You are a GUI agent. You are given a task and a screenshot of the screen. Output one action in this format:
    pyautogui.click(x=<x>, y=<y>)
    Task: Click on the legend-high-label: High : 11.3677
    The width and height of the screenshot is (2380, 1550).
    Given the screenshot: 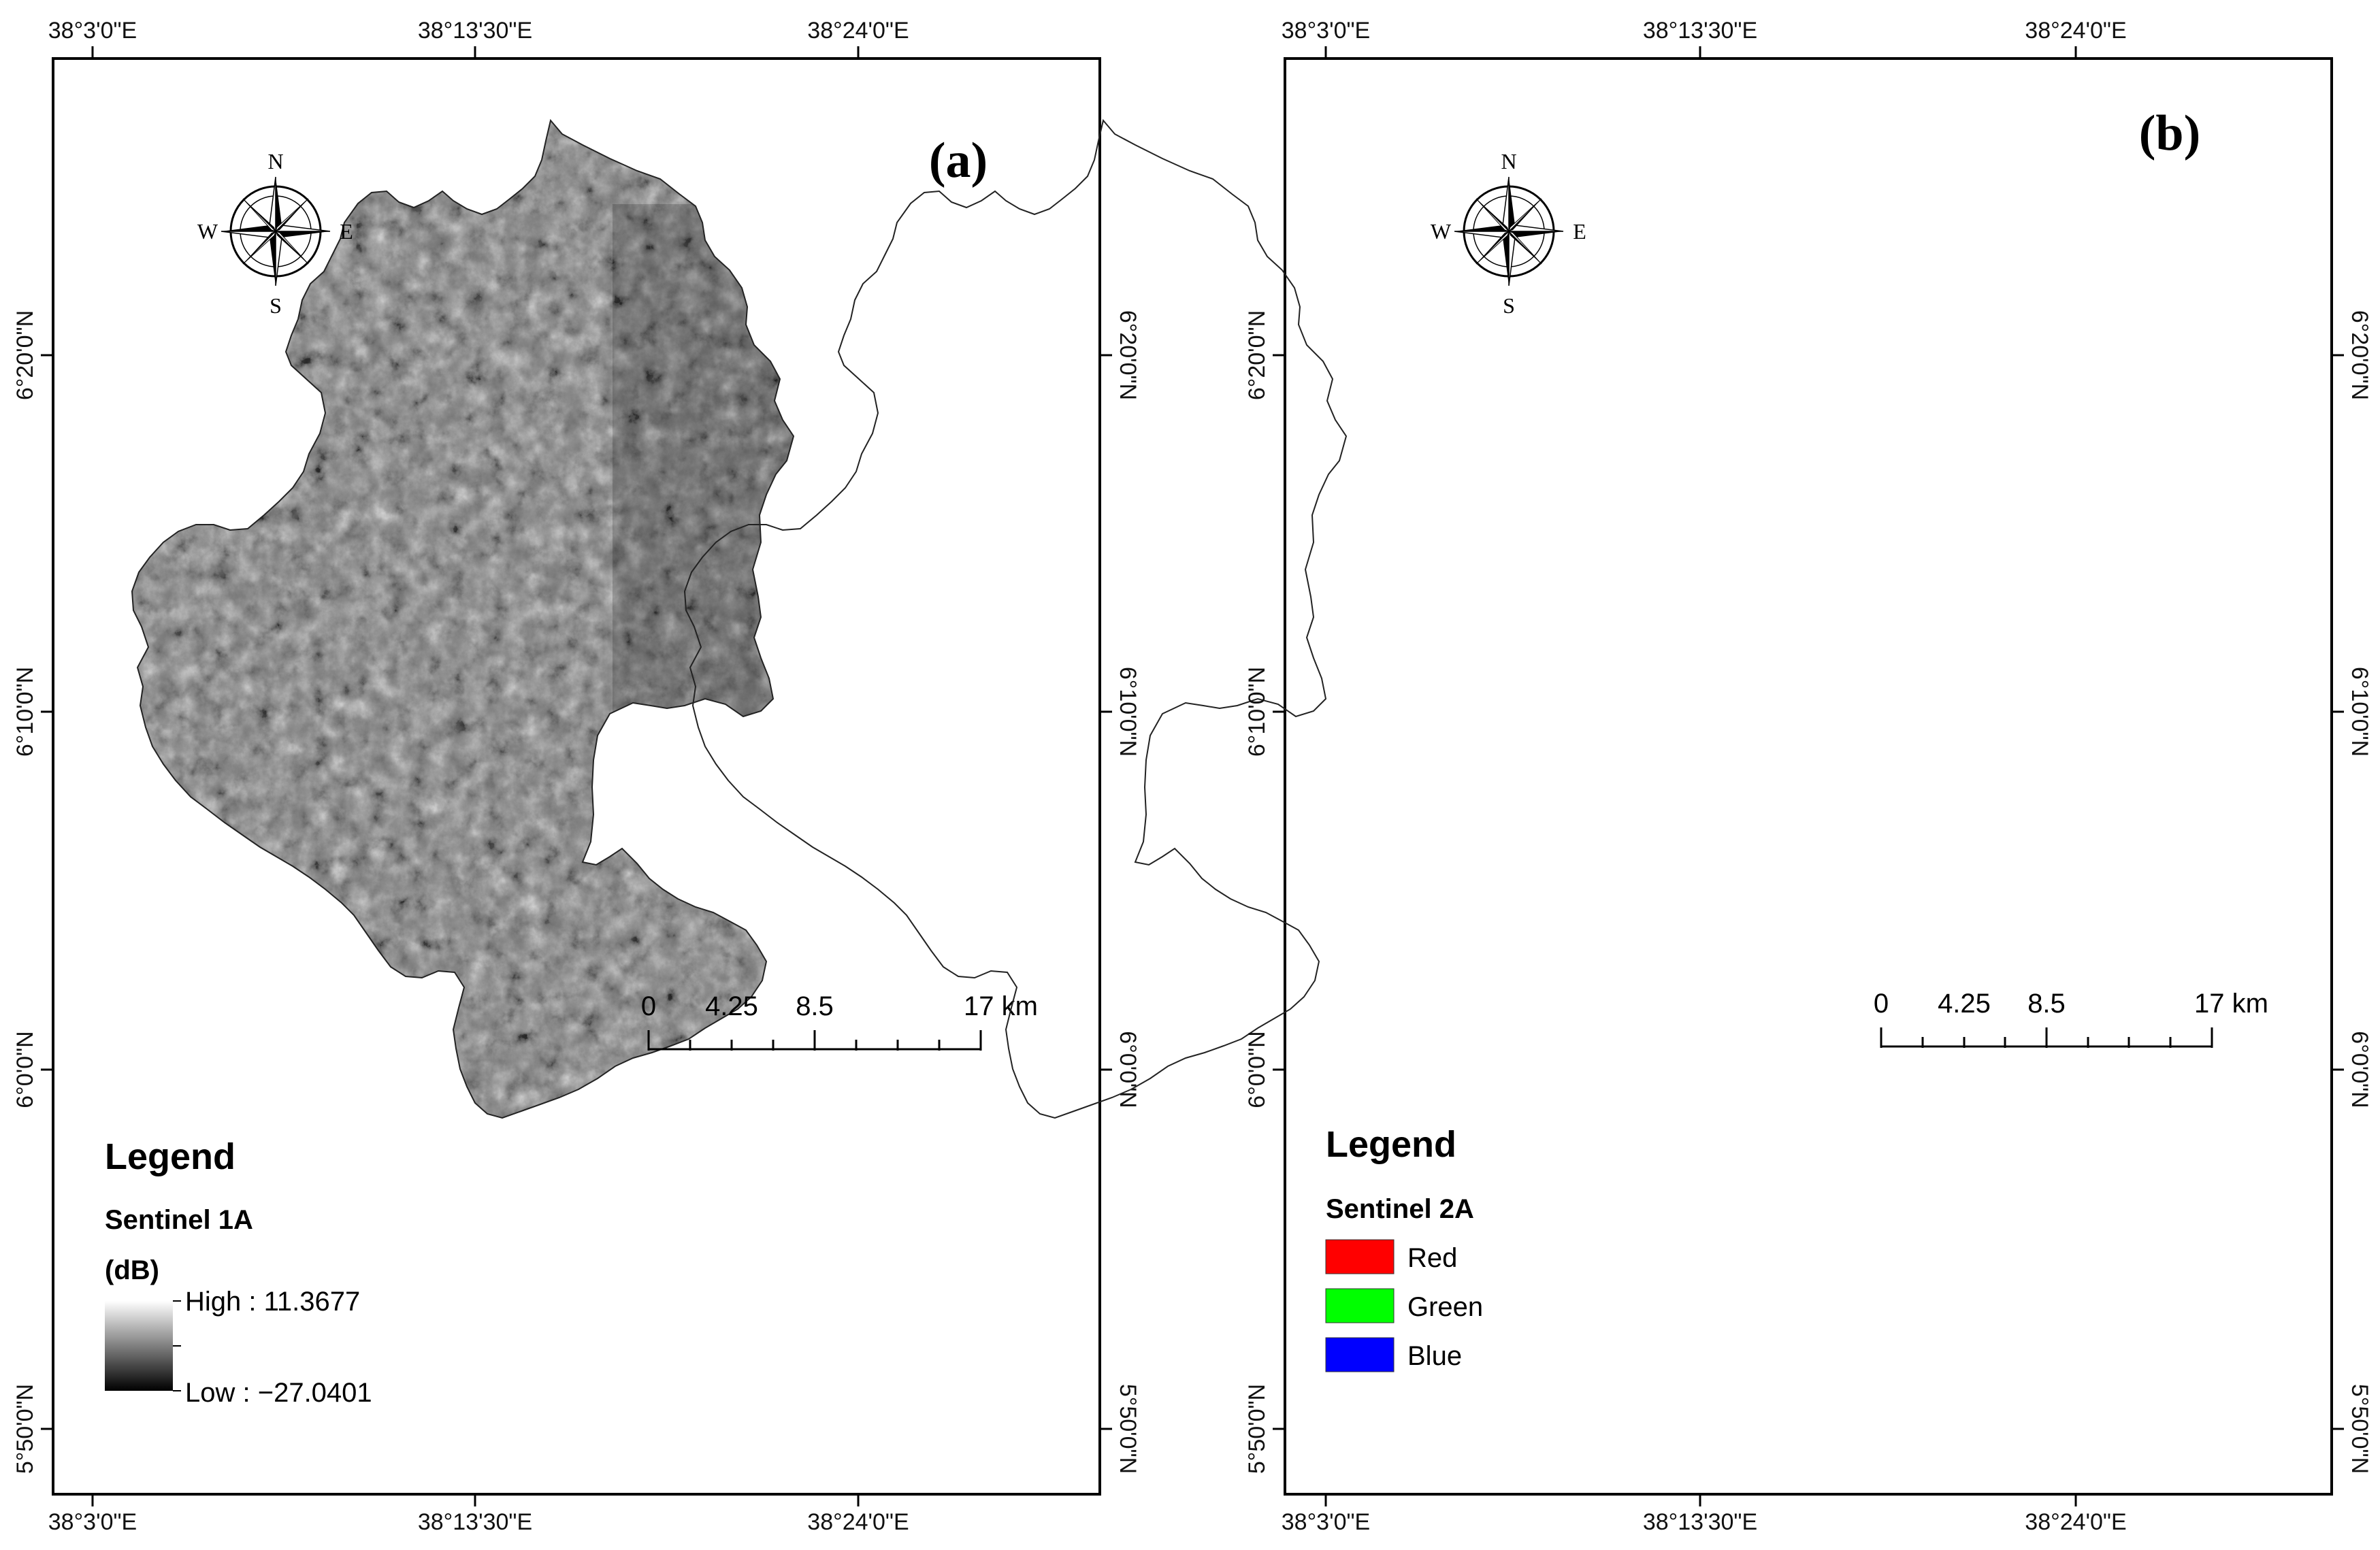 What is the action you would take?
    pyautogui.click(x=272, y=1302)
    